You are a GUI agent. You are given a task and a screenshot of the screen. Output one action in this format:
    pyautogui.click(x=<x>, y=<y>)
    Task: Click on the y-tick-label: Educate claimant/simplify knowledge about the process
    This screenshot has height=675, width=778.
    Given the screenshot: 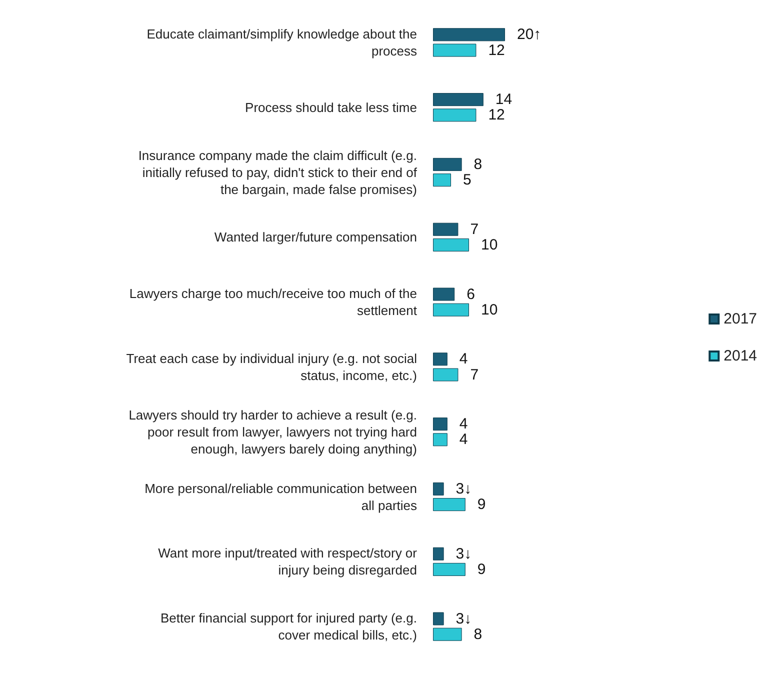 What is the action you would take?
    pyautogui.click(x=282, y=42)
    